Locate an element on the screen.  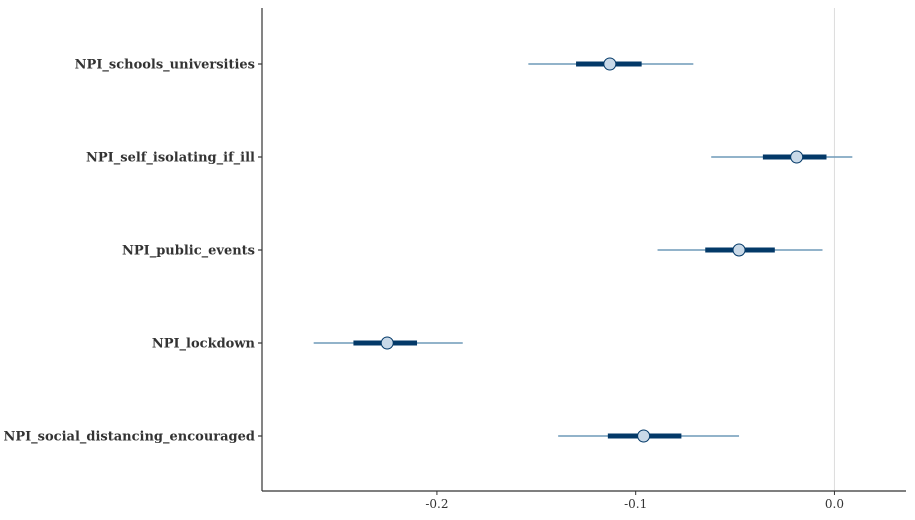
x-tick-label: 0.0 is located at coordinates (834, 504).